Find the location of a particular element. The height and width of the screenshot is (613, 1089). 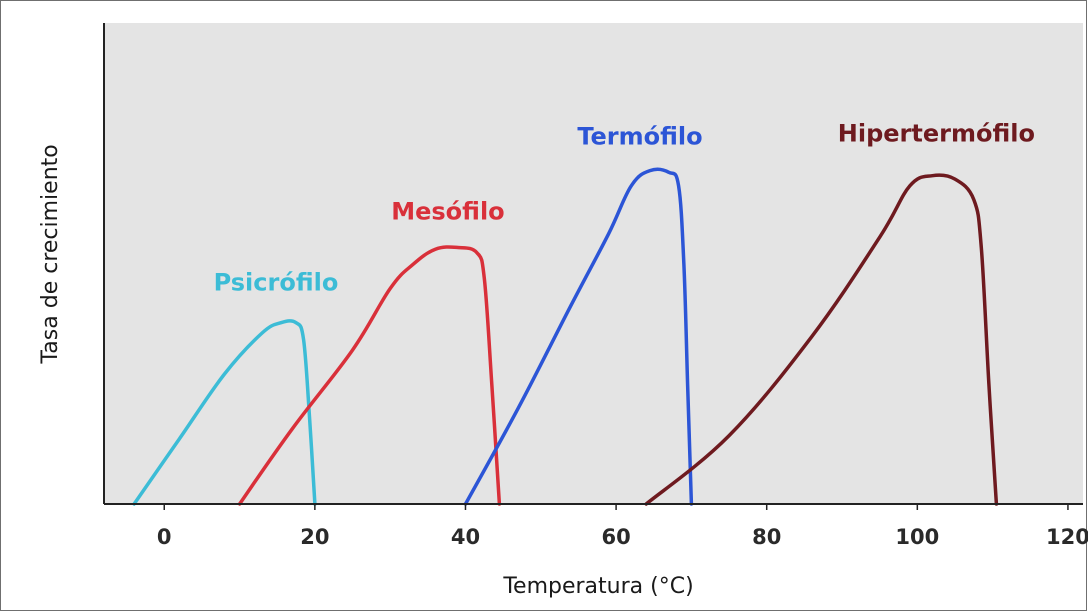

x-tick-label: 40 is located at coordinates (465, 537).